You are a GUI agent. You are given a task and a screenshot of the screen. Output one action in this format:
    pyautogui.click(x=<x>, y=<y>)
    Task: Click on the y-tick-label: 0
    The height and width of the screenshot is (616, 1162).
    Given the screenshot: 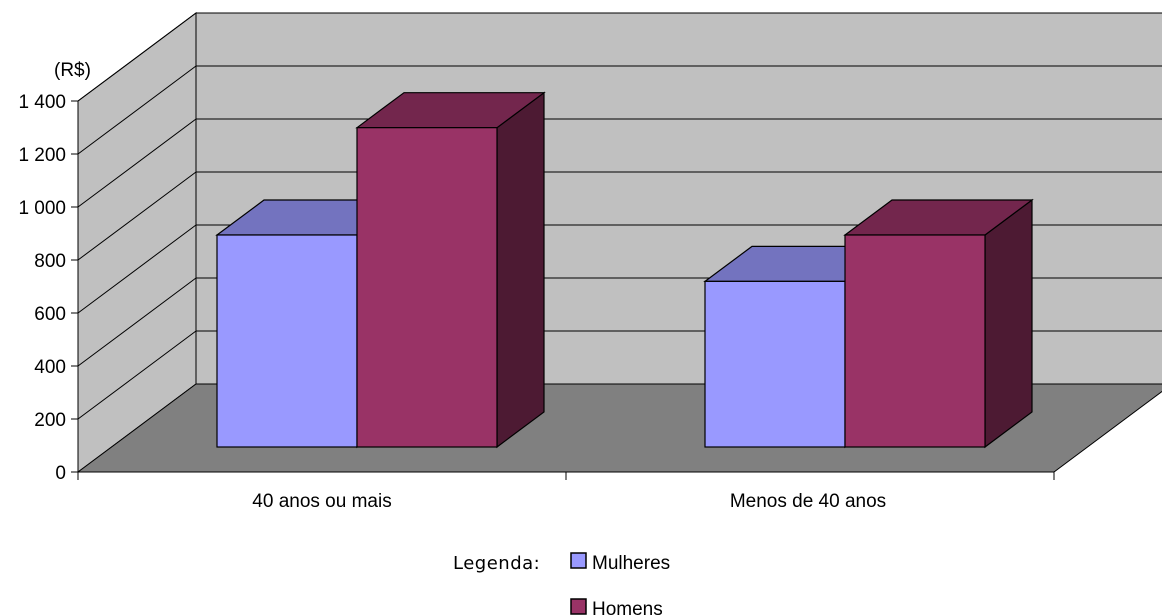 What is the action you would take?
    pyautogui.click(x=60, y=473)
    